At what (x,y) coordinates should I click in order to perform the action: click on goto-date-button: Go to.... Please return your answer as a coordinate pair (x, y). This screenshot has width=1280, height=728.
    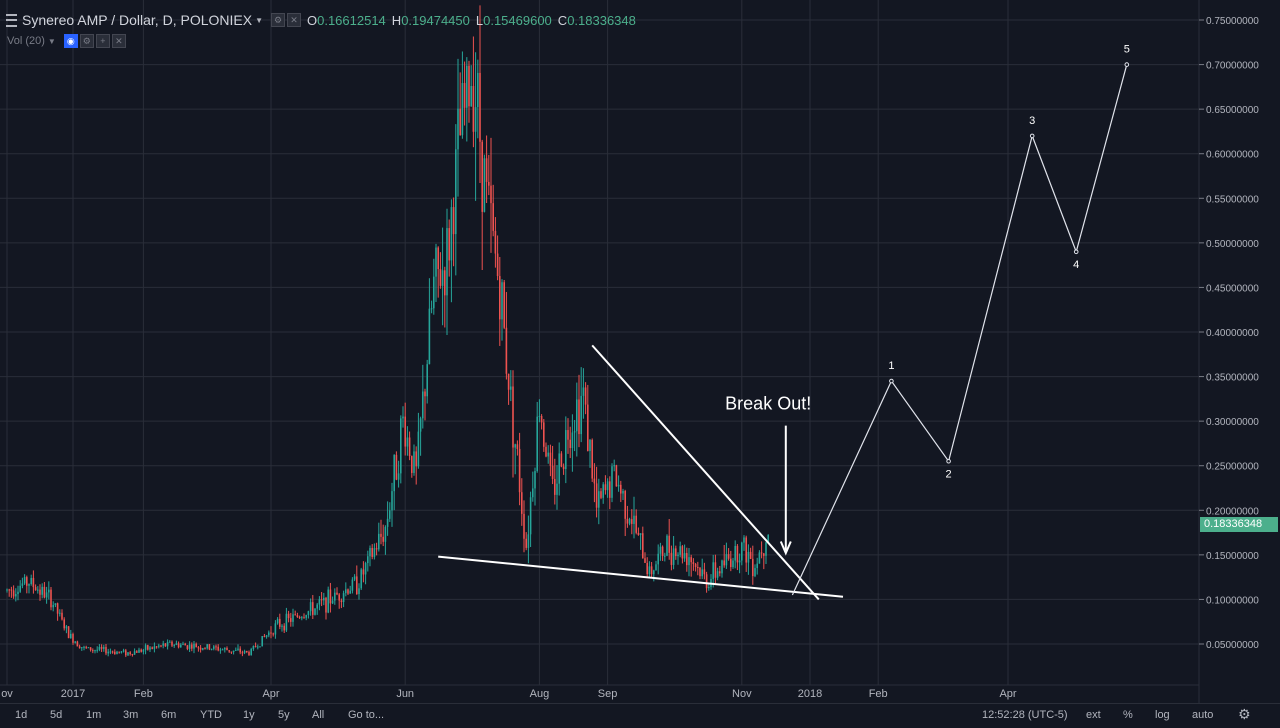
    Looking at the image, I should click on (366, 715).